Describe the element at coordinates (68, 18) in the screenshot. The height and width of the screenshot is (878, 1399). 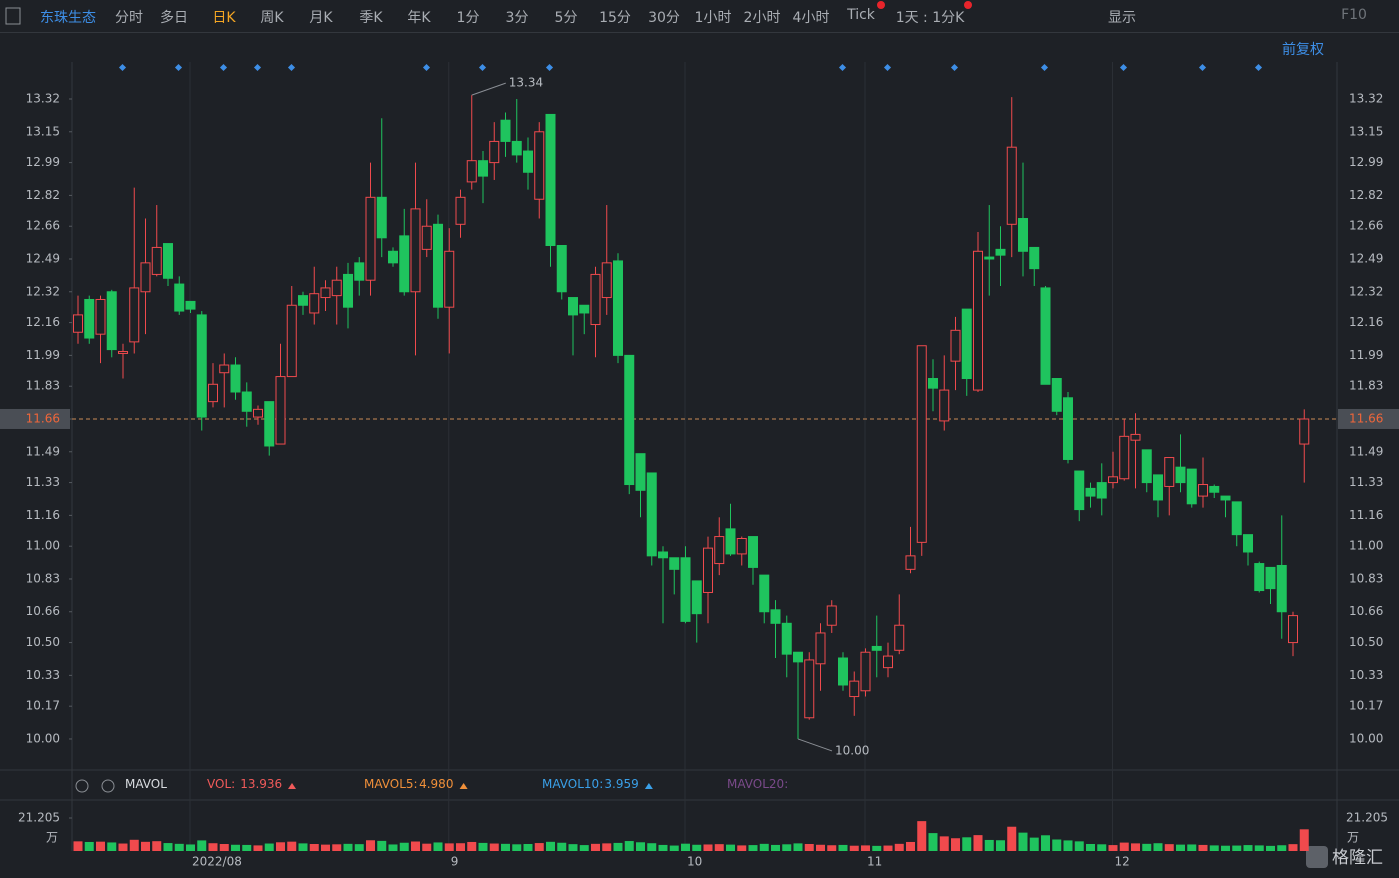
I see `stock-name: 东珠生态` at that location.